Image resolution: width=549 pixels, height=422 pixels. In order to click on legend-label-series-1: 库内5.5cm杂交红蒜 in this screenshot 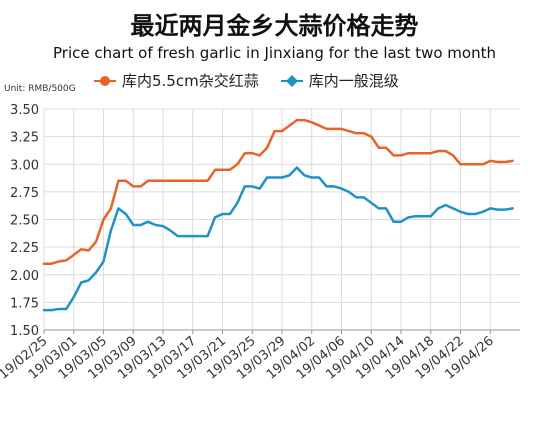, I will do `click(190, 81)`.